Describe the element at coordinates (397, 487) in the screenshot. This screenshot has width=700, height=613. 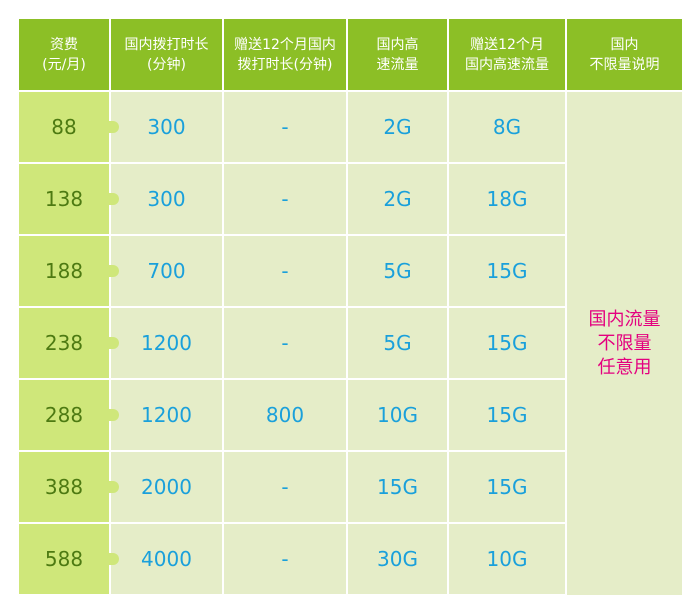
I see `data-cell: 15G` at that location.